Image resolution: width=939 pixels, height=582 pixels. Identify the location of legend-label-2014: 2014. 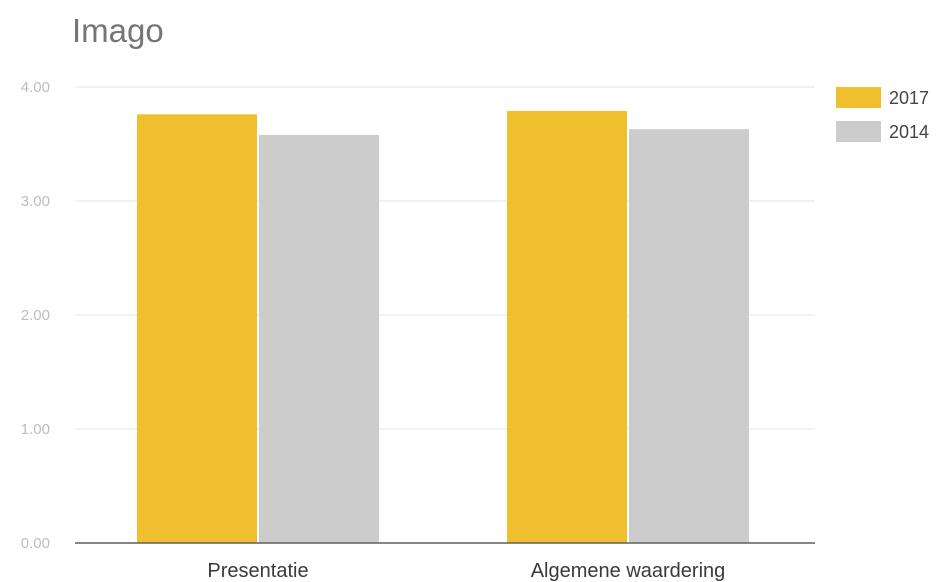
(909, 132).